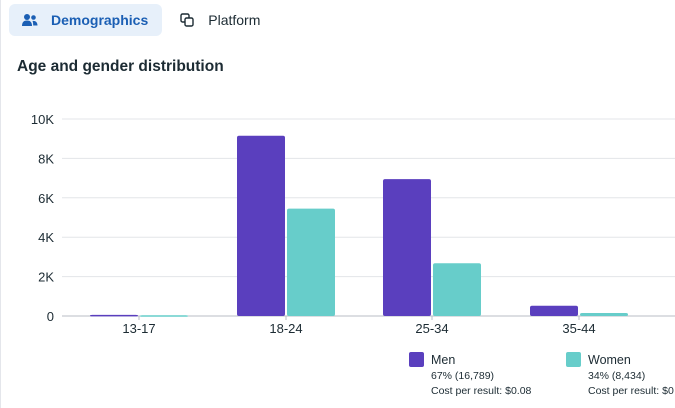 This screenshot has height=408, width=675. Describe the element at coordinates (0, 204) in the screenshot. I see `panel-left-border` at that location.